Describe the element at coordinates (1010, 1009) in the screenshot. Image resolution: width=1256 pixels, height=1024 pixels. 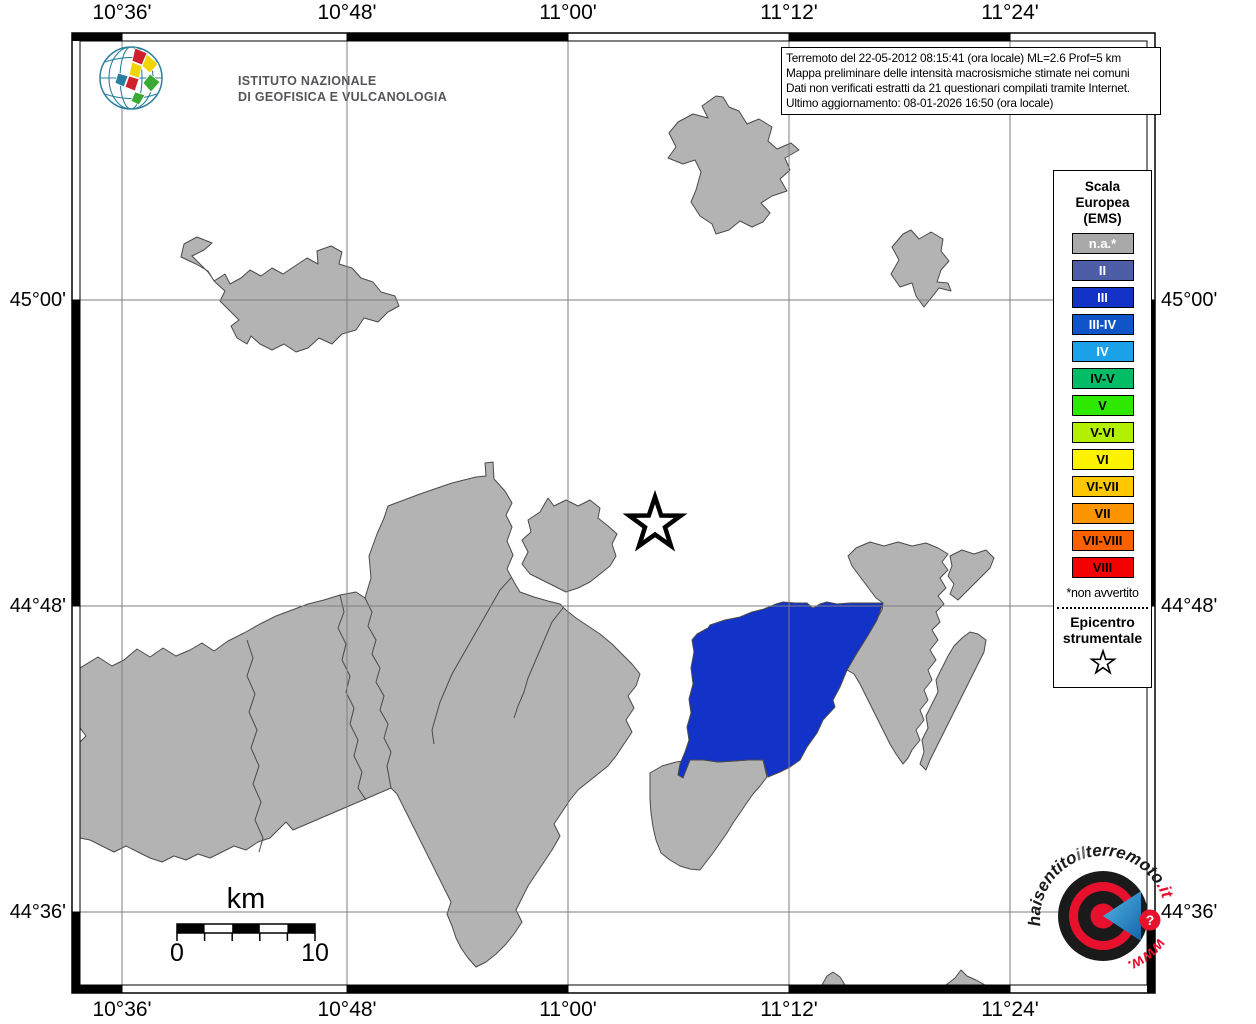
I see `axis-label-bottom: 11°24'` at that location.